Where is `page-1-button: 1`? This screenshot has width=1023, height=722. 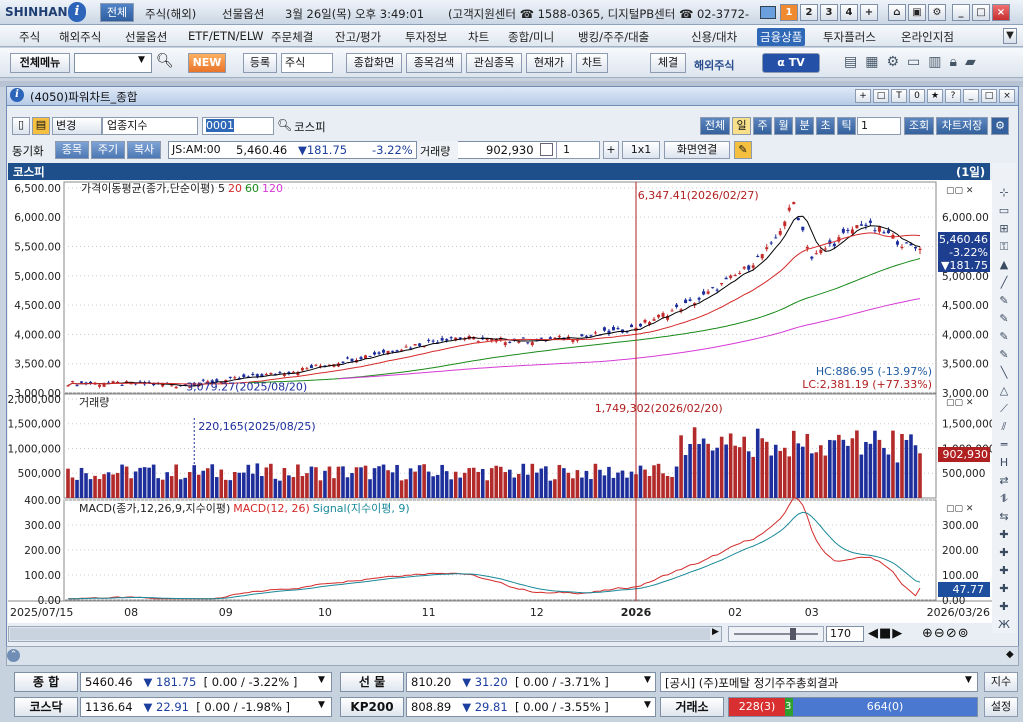 page-1-button: 1 is located at coordinates (789, 12).